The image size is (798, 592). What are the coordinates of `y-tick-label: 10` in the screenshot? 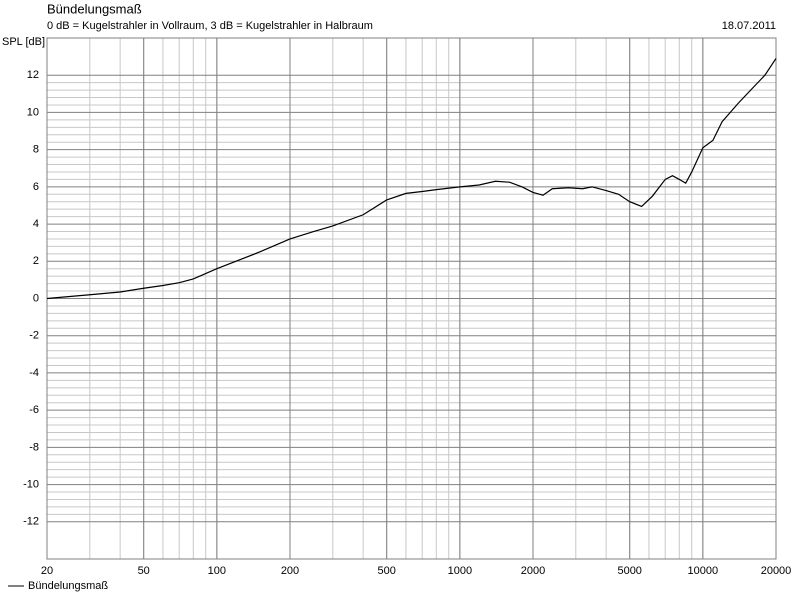 It's located at (33, 112).